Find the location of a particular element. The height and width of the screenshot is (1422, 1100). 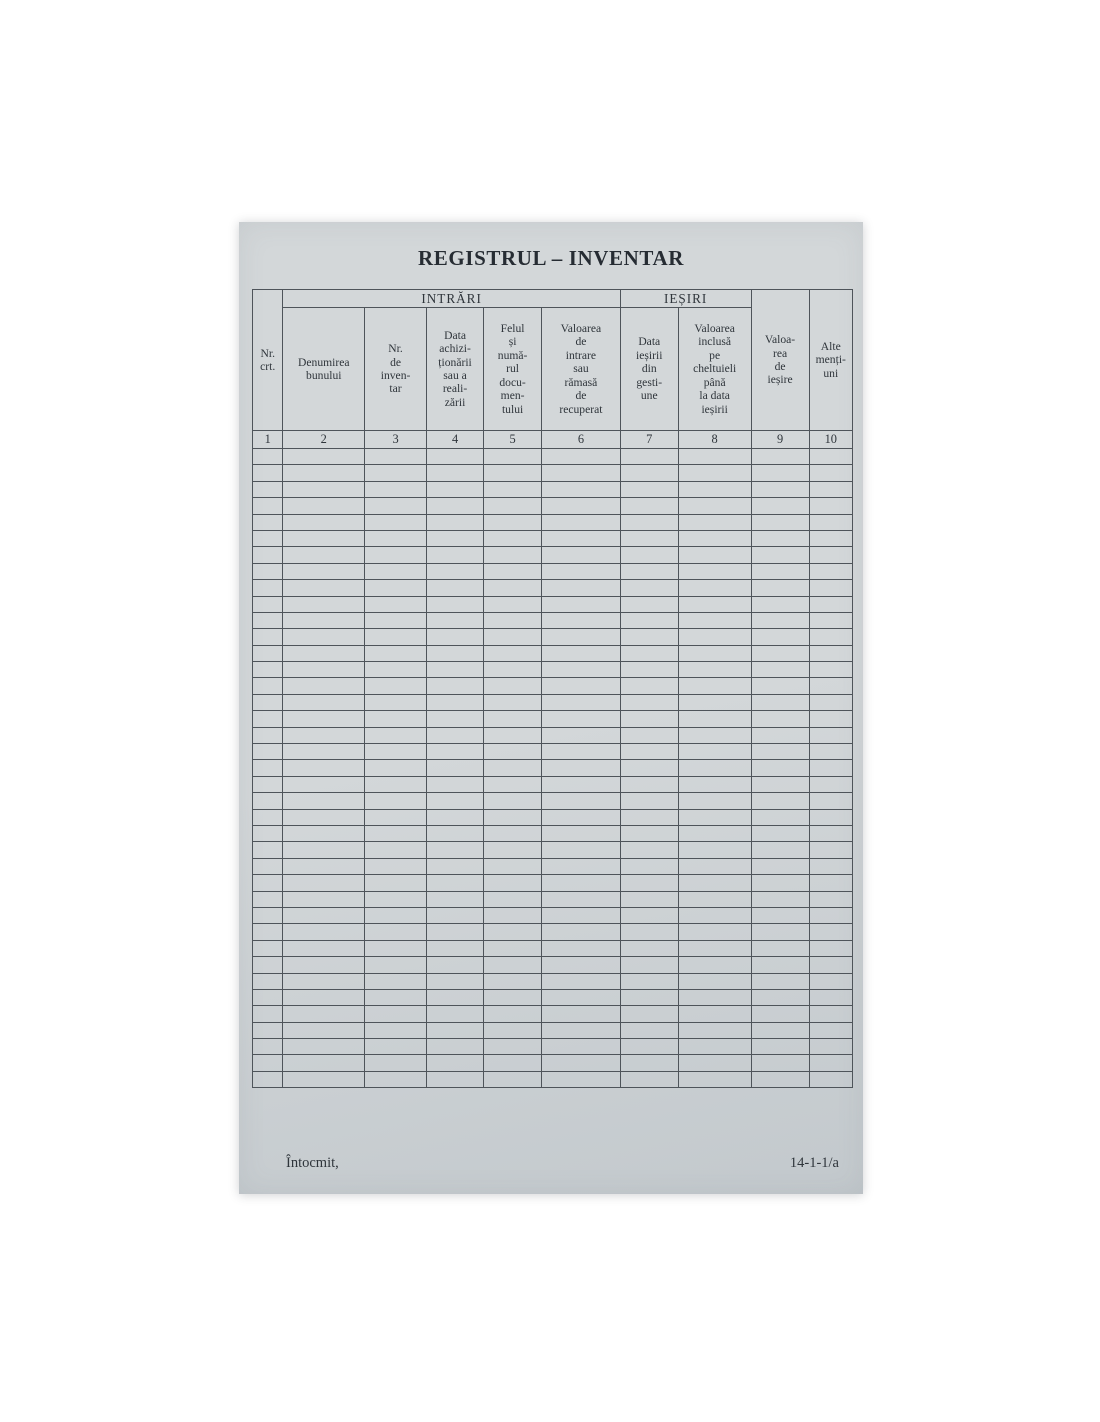

group-header-intrari: INTRĂRI is located at coordinates (451, 298).